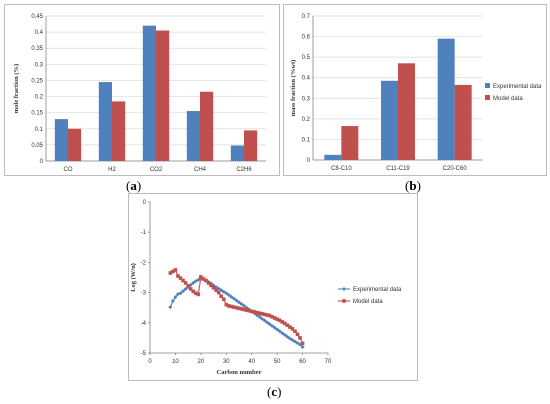 Image resolution: width=550 pixels, height=404 pixels. What do you see at coordinates (306, 140) in the screenshot?
I see `y-tick-label: 0.1` at bounding box center [306, 140].